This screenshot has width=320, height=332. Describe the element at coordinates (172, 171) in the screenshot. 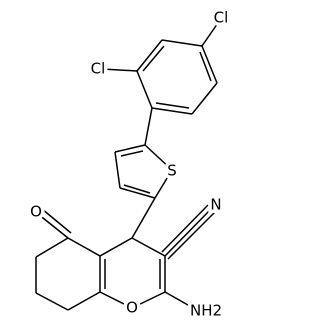

I see `atom-label: S` at that location.